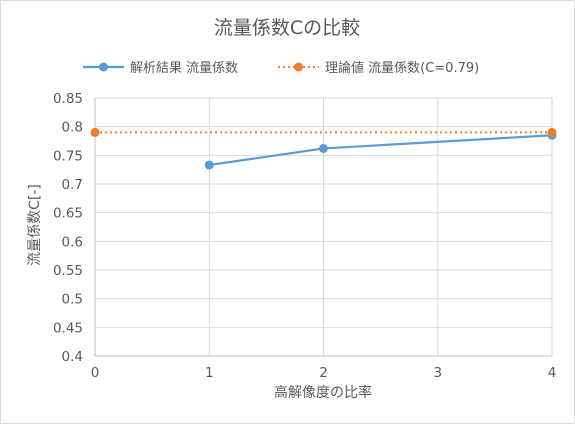  Describe the element at coordinates (184, 68) in the screenshot. I see `legend-label-analysis: 解析結果 流量係数` at that location.